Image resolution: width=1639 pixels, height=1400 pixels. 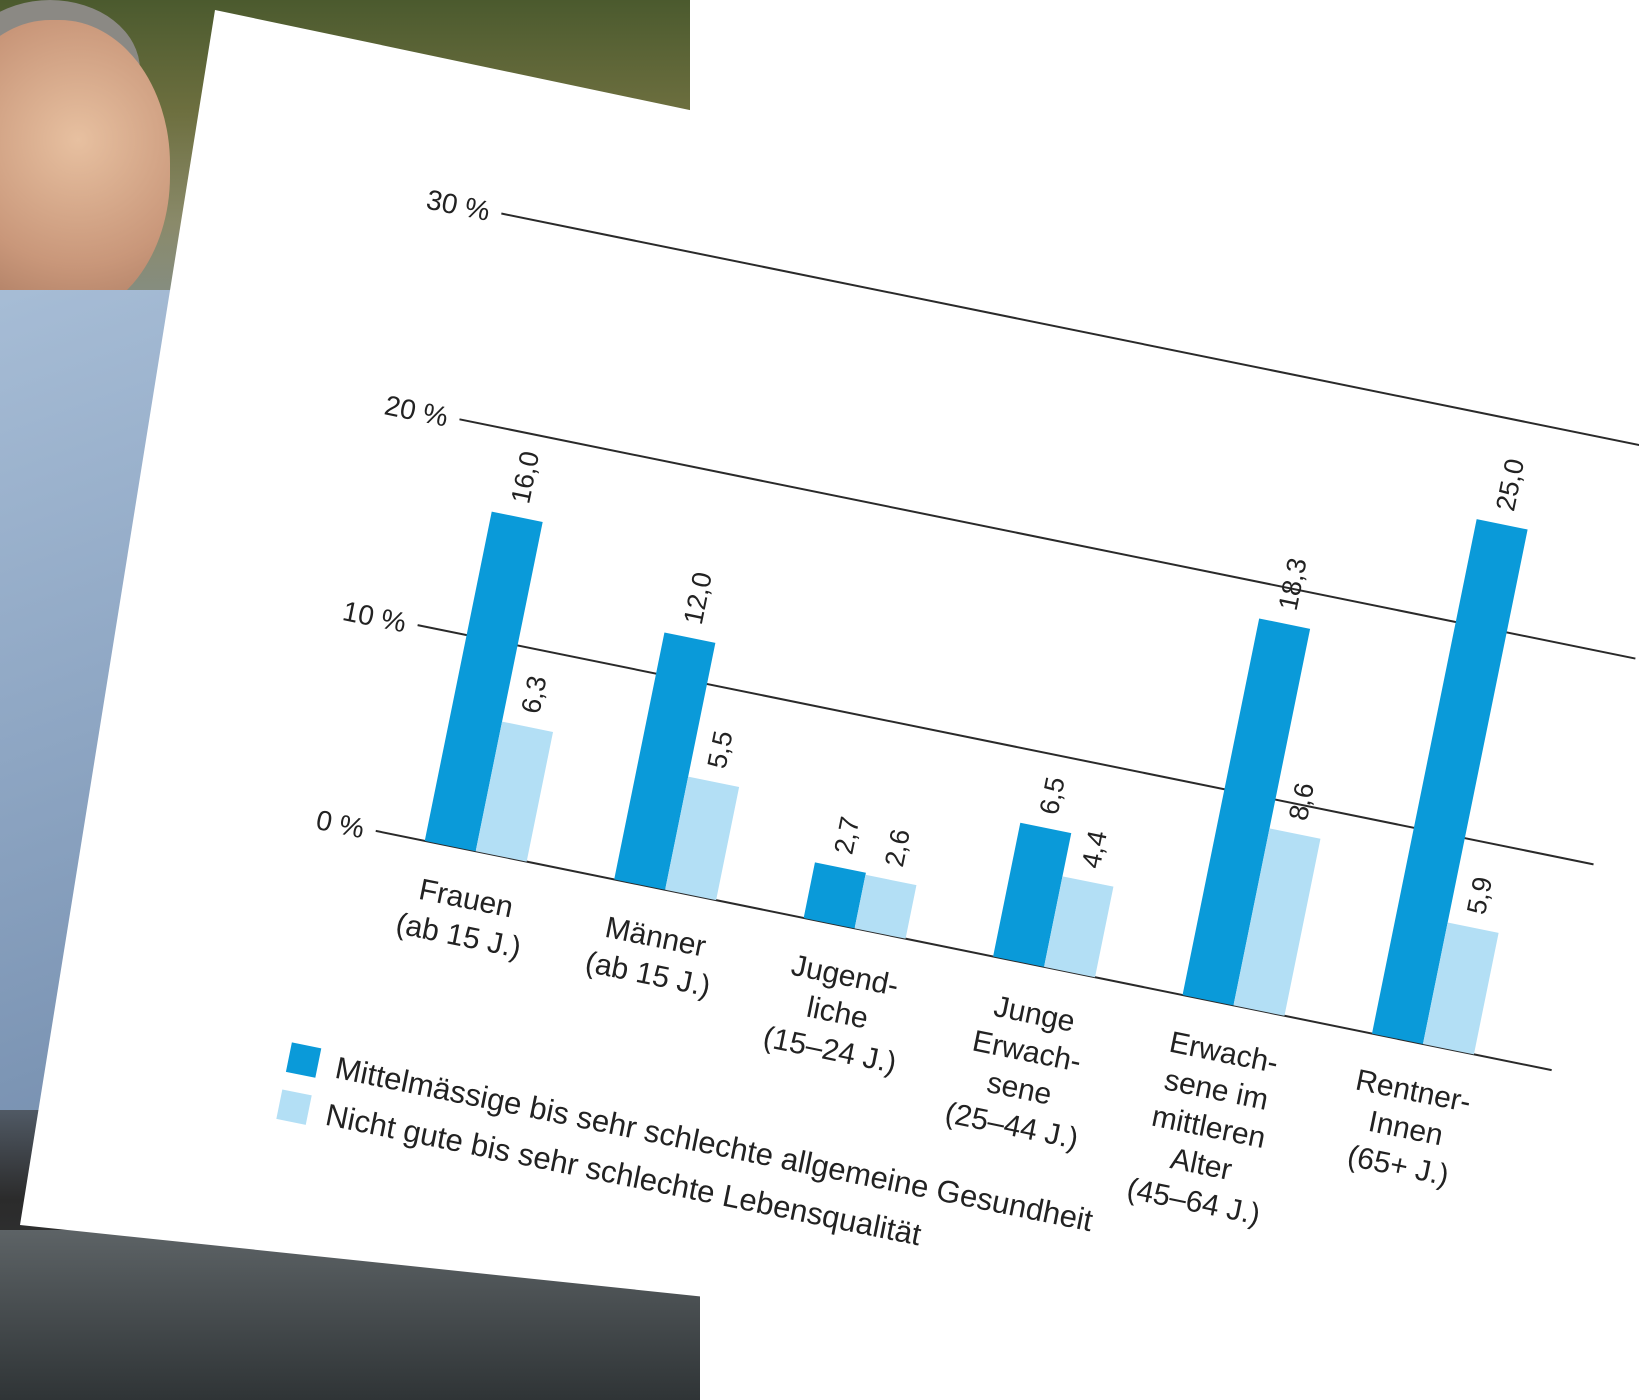 I want to click on person-face, so click(x=85, y=170).